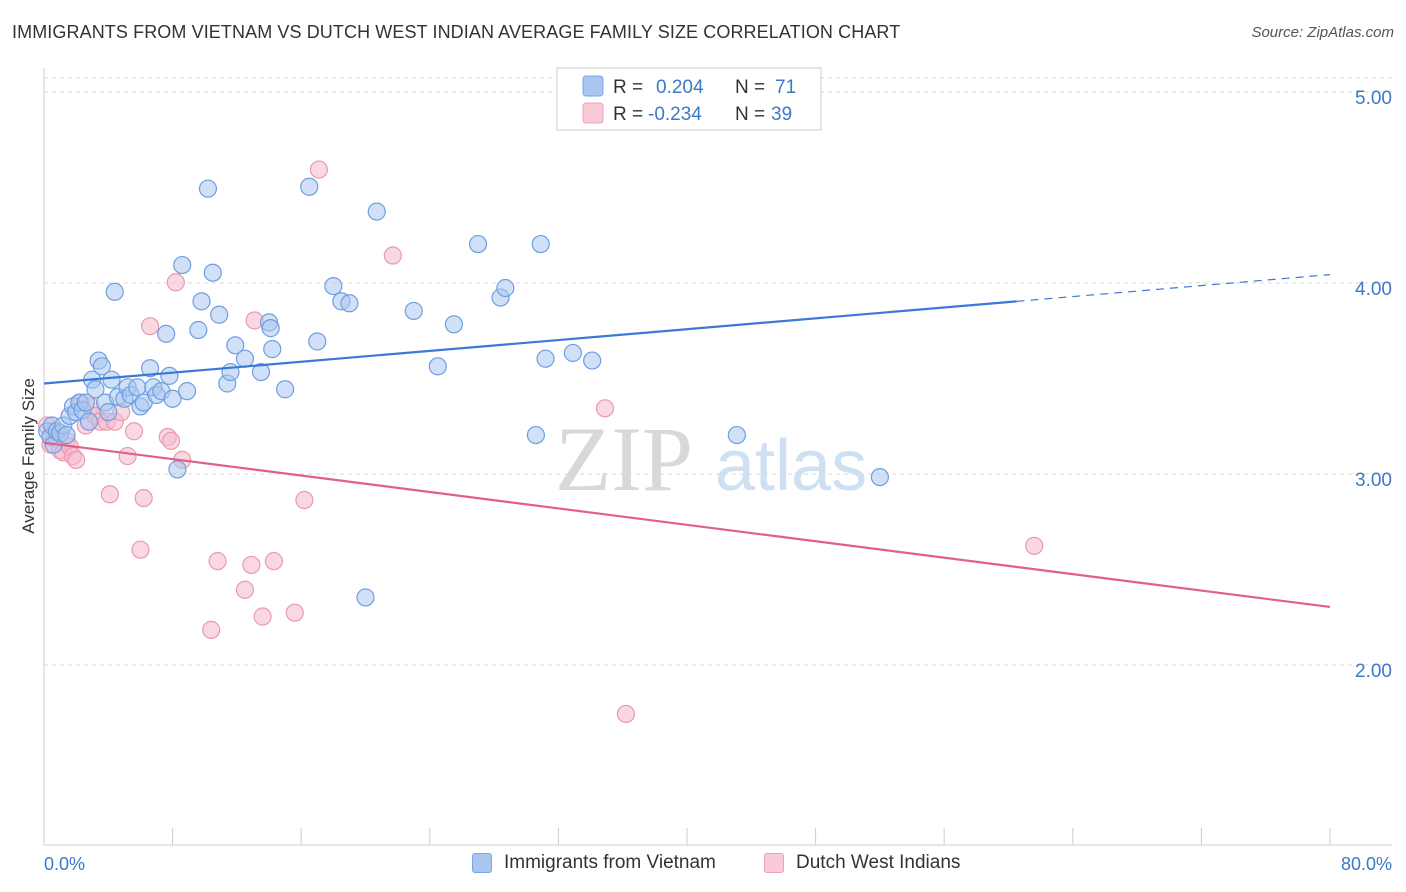 This screenshot has width=1406, height=892. I want to click on watermark-zip: ZIP, so click(624, 459).